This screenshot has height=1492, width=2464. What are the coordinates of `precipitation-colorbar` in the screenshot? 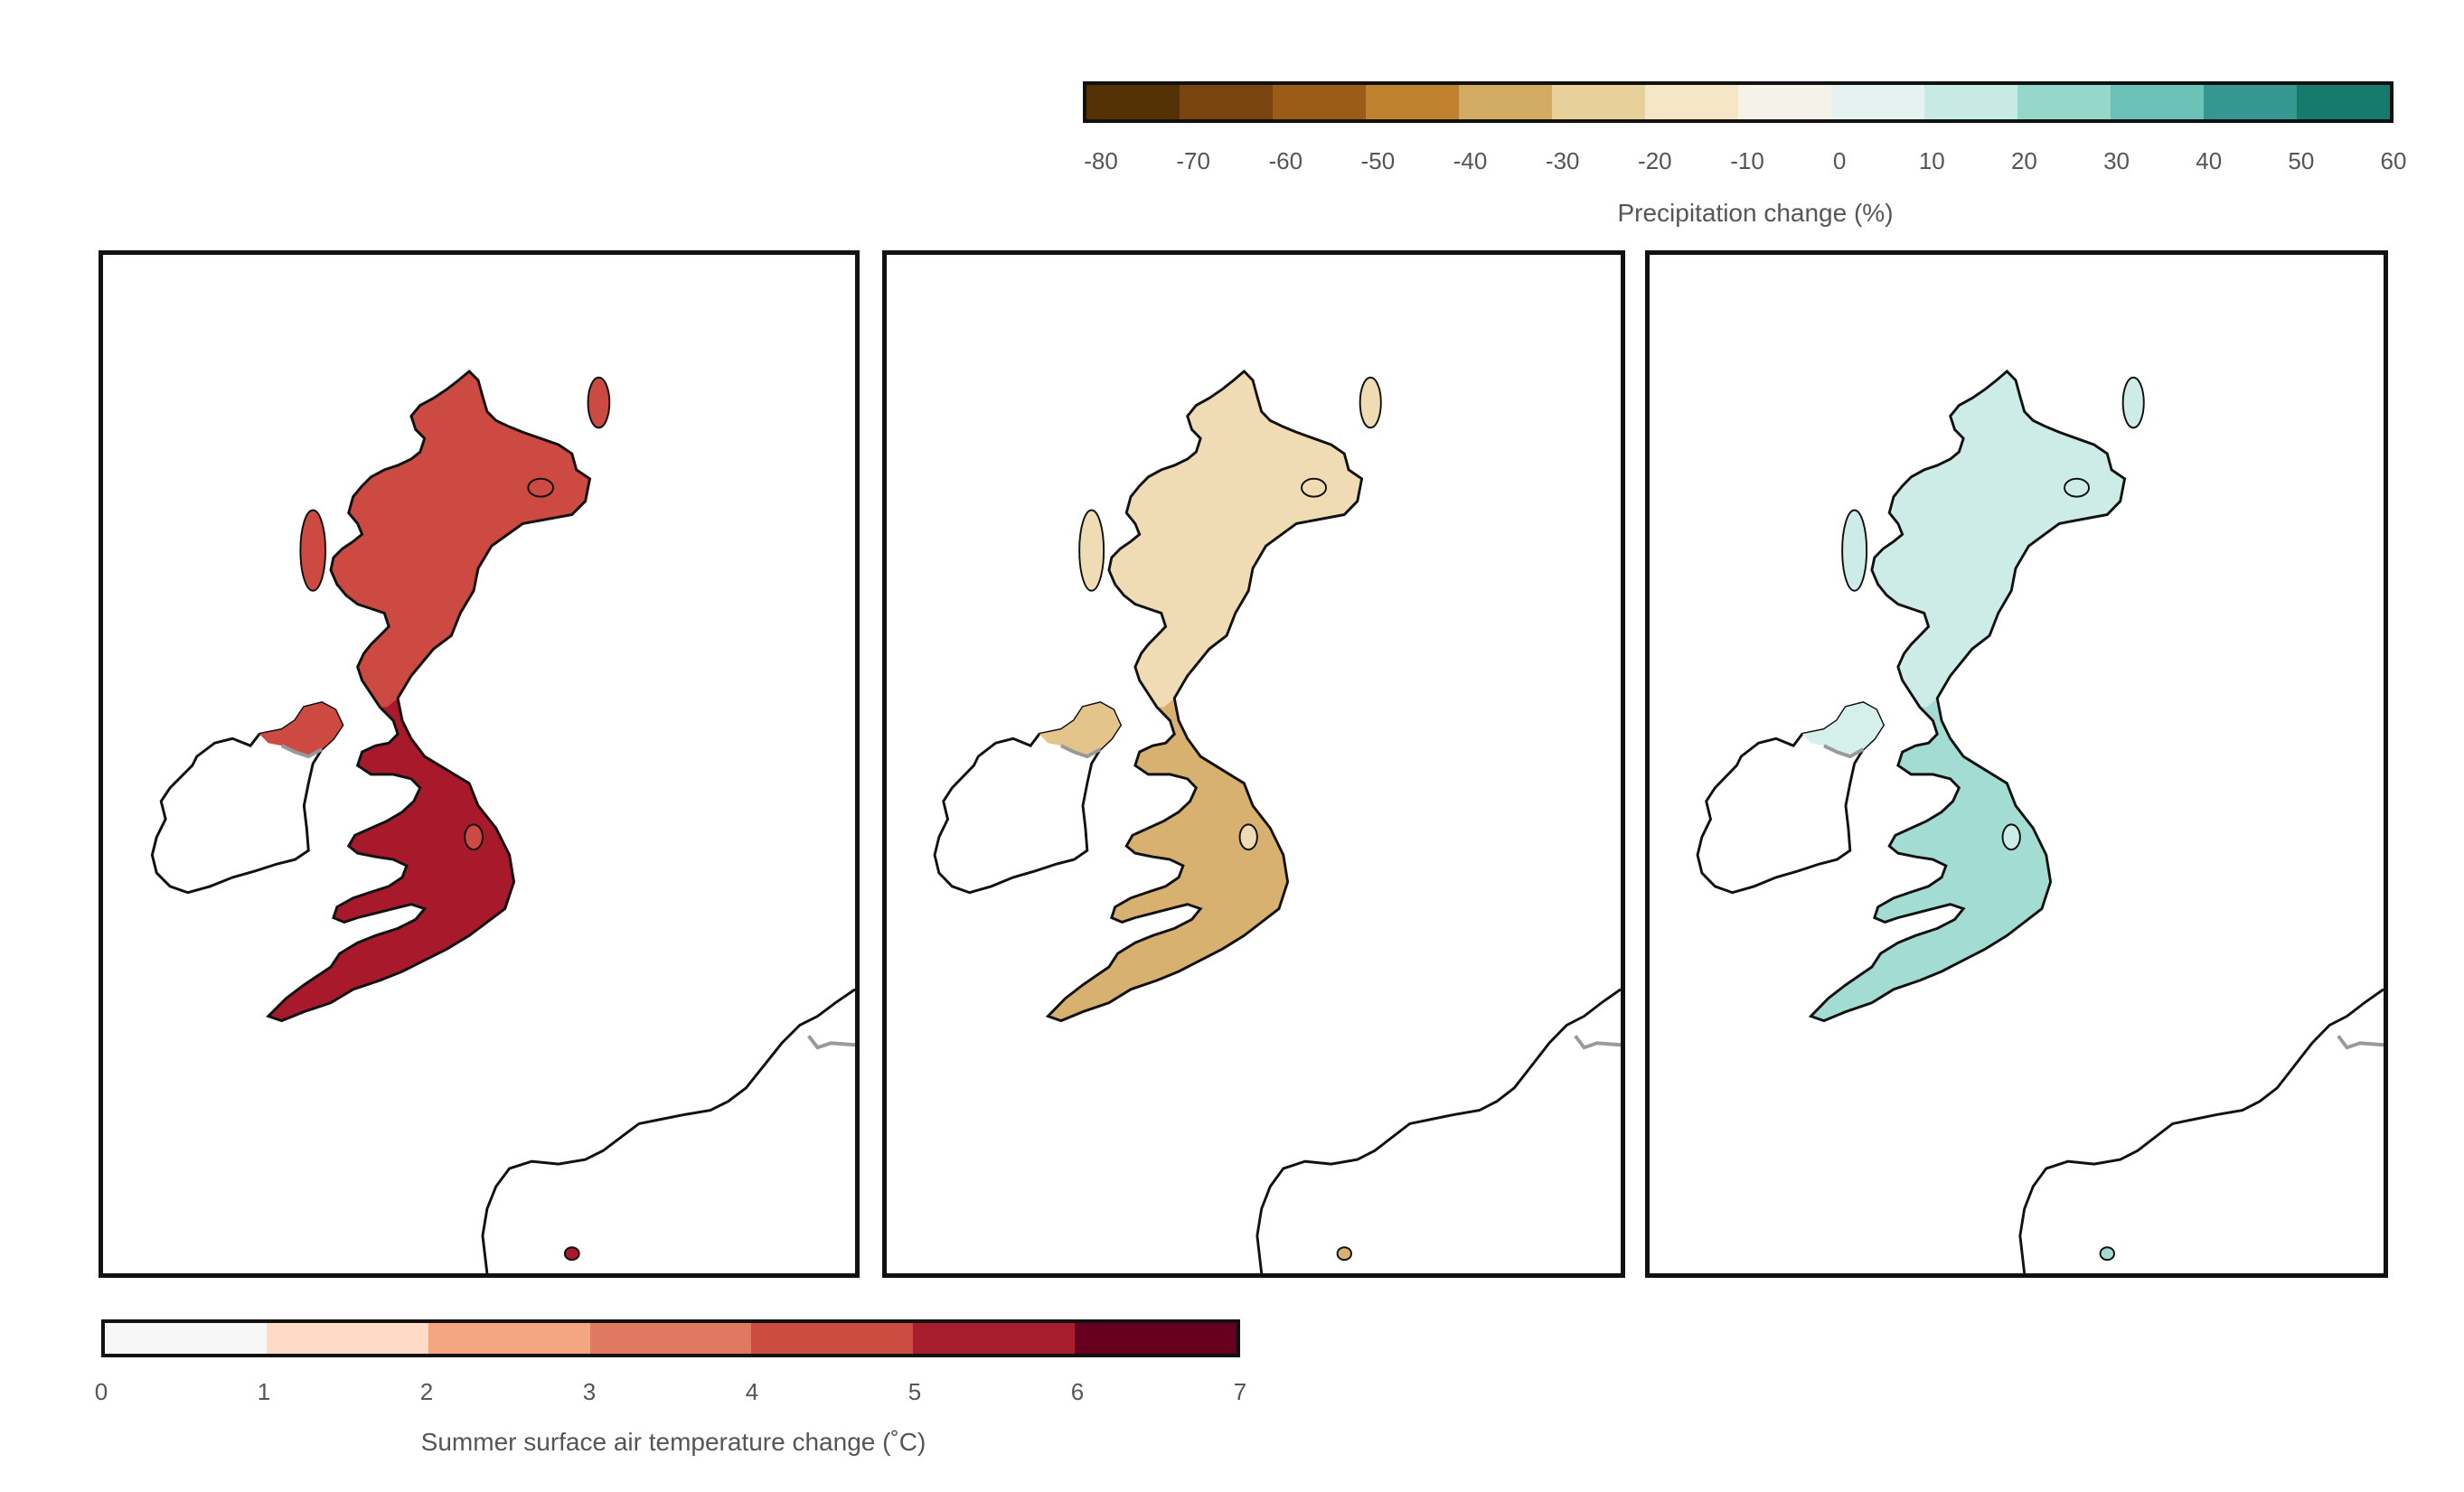 It's located at (1738, 102).